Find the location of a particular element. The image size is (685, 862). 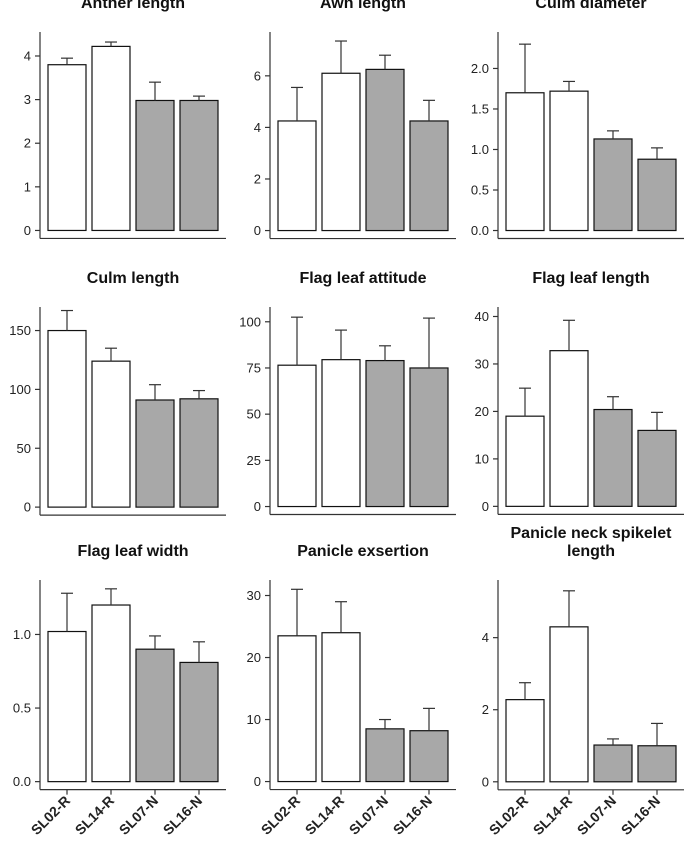

y-tick-label: 150 is located at coordinates (20, 330).